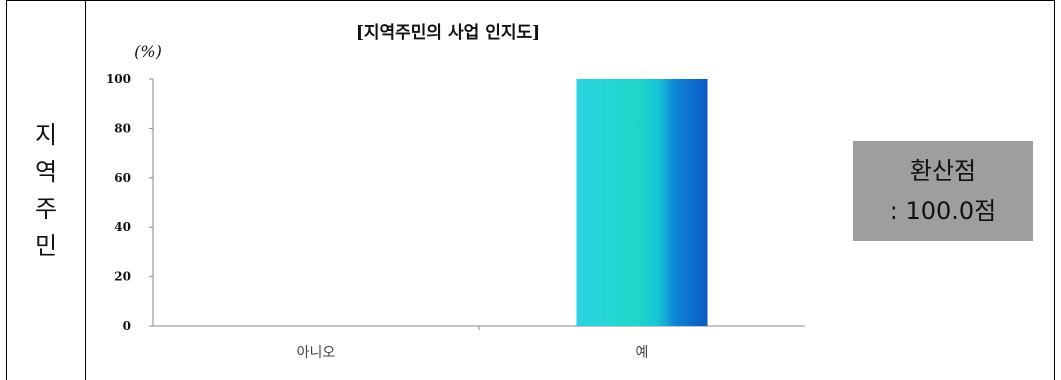 This screenshot has height=380, width=1061. I want to click on y-axis-label: (%), so click(148, 51).